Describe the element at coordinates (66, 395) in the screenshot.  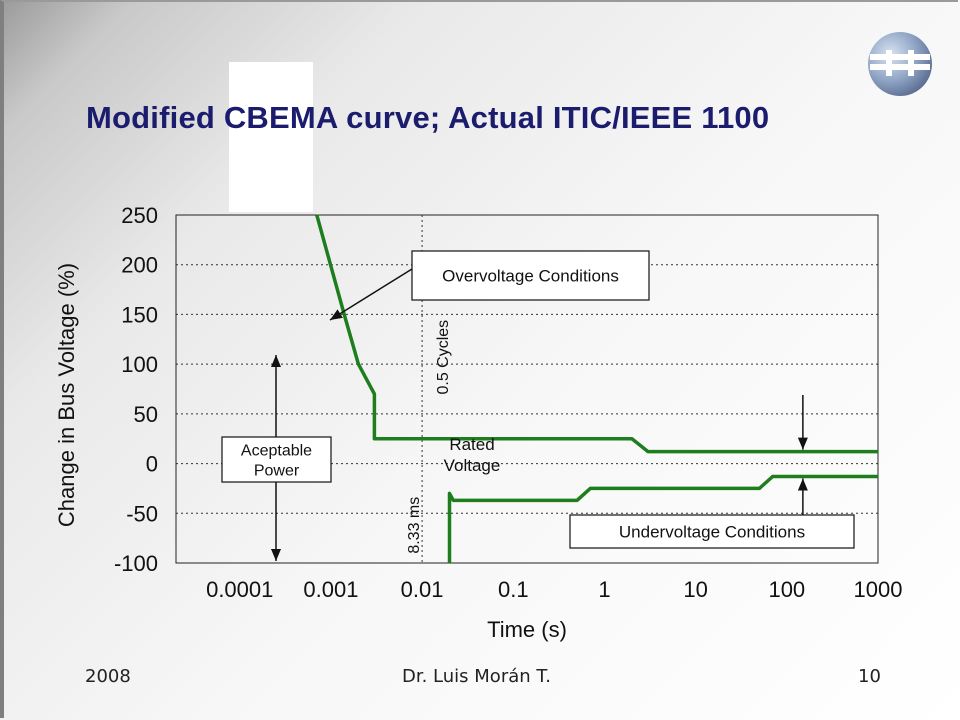
I see `y-axis-label: Change in Bus Voltage (%)` at that location.